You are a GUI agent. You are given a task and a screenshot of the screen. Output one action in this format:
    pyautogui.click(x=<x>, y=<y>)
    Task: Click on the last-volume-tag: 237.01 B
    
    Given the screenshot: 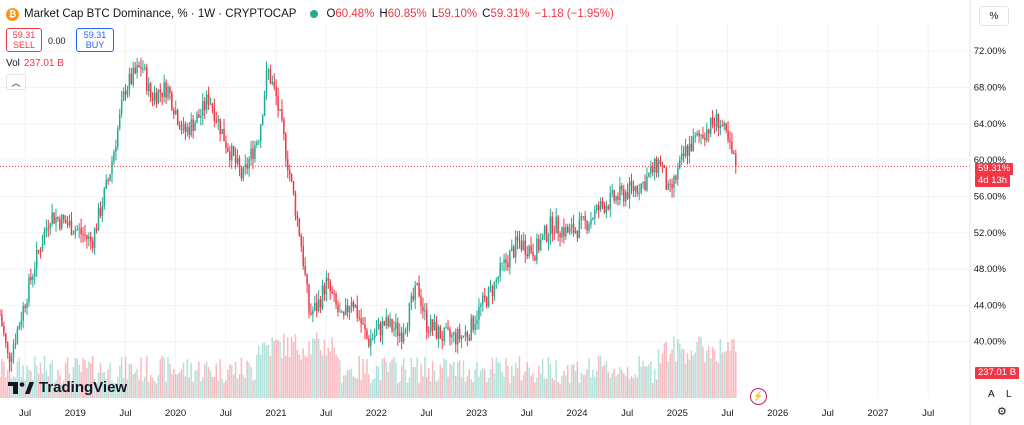 What is the action you would take?
    pyautogui.click(x=997, y=373)
    